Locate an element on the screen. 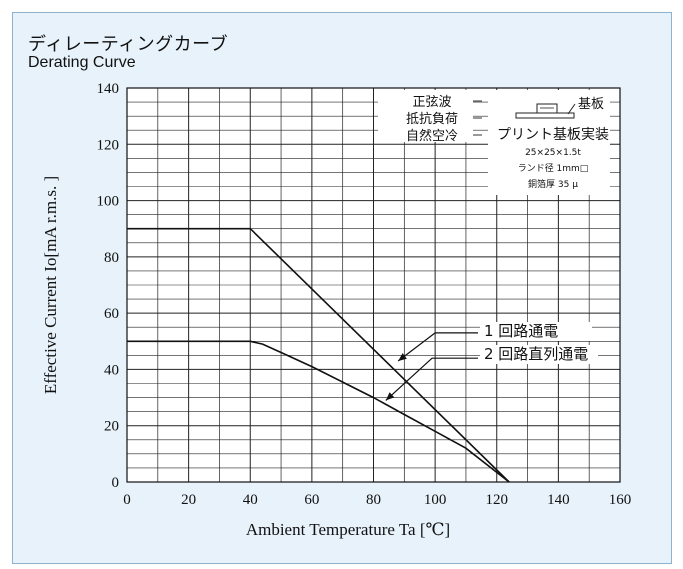  board-land: ランド径 1mm□ is located at coordinates (553, 168).